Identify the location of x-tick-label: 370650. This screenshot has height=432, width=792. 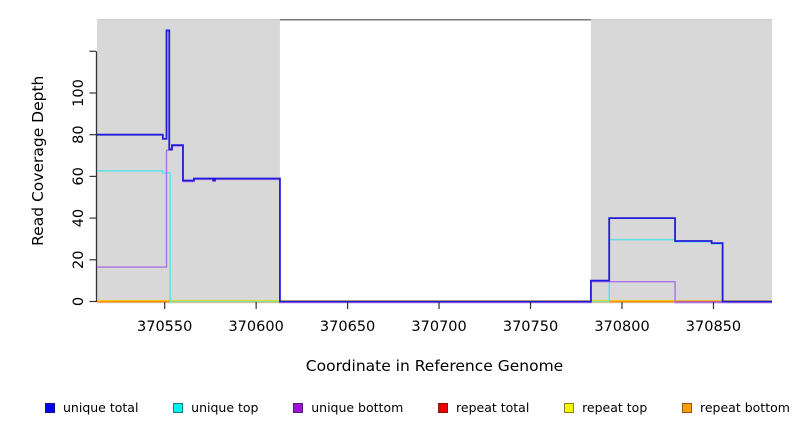
(347, 327).